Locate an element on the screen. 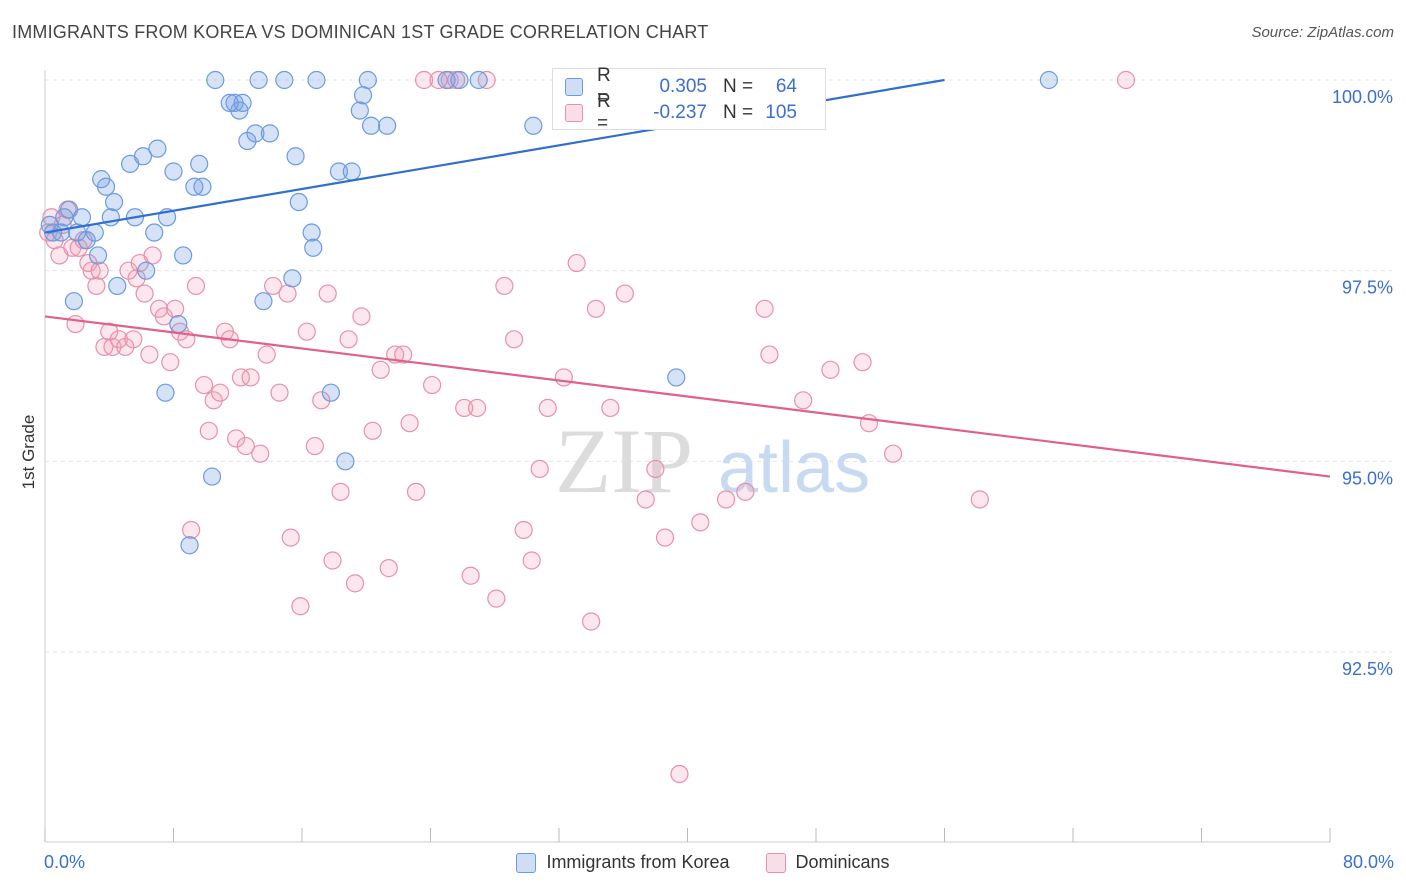  legend-dominicans-label: Dominicans is located at coordinates (842, 862).